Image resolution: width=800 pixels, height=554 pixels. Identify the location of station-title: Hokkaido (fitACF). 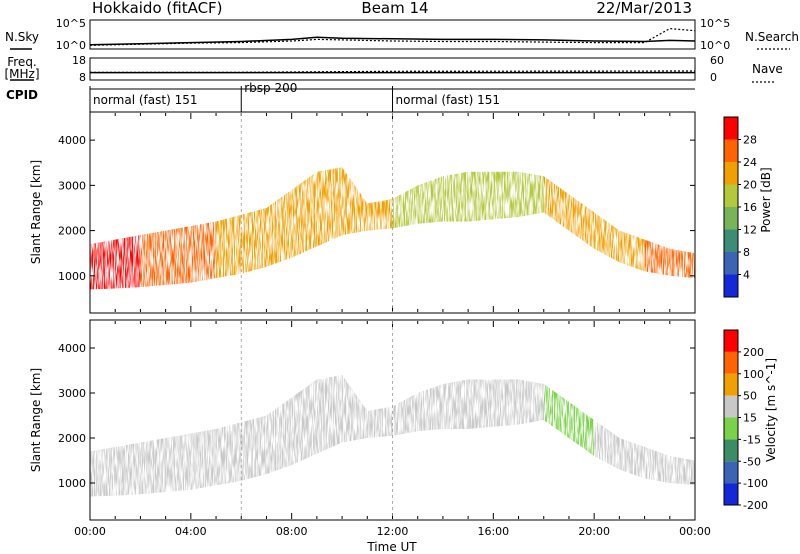
(157, 8).